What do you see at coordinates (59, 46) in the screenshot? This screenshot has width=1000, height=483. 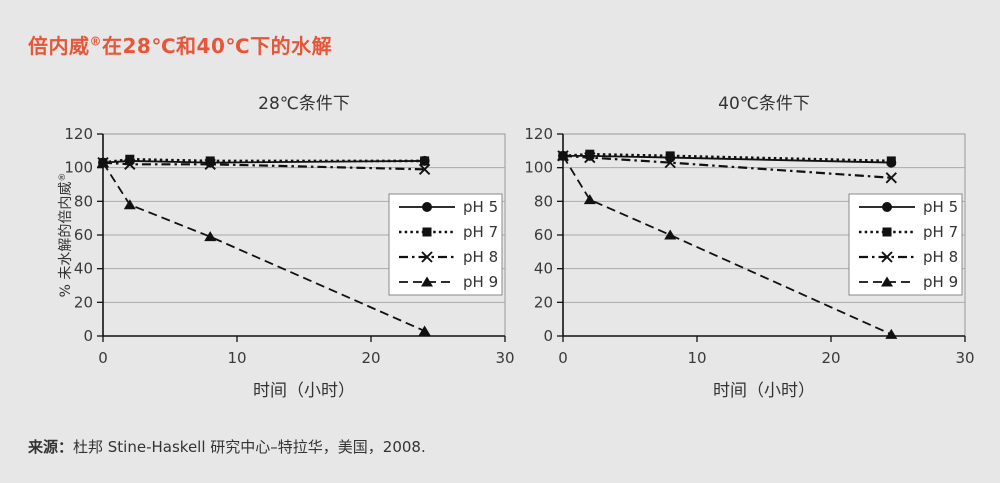 I see `page-title-product: 倍内威` at bounding box center [59, 46].